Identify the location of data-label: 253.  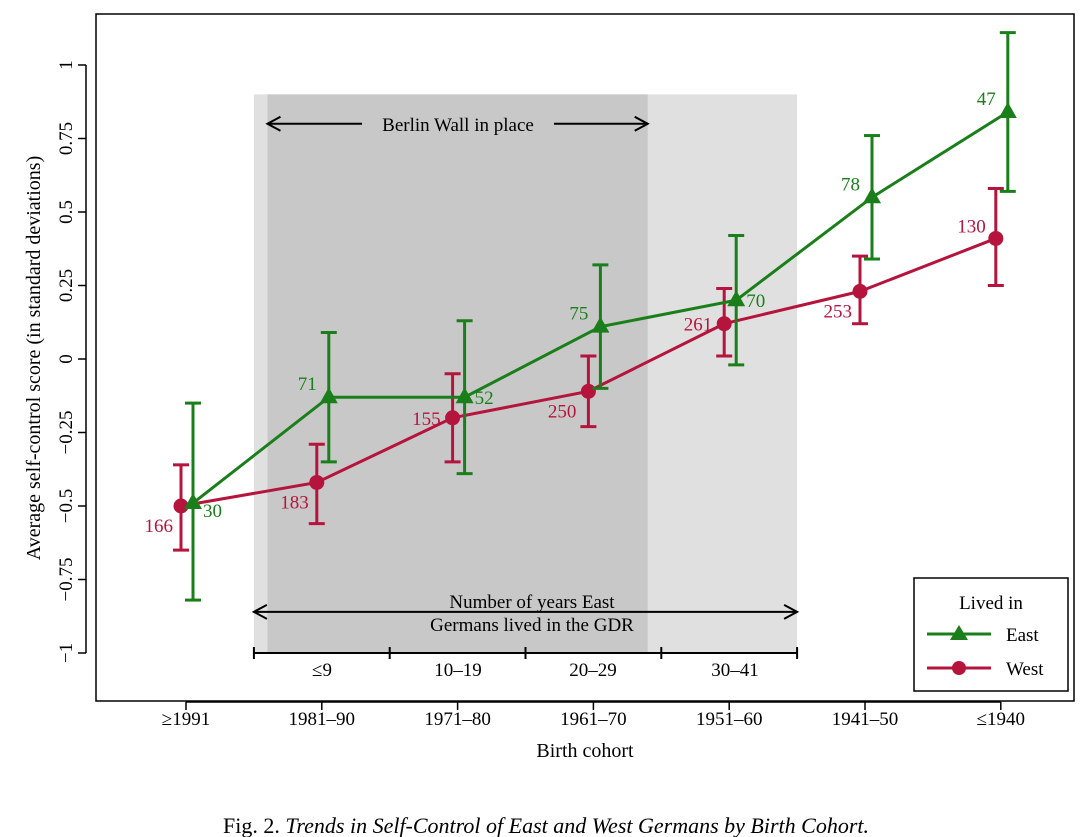
(838, 311).